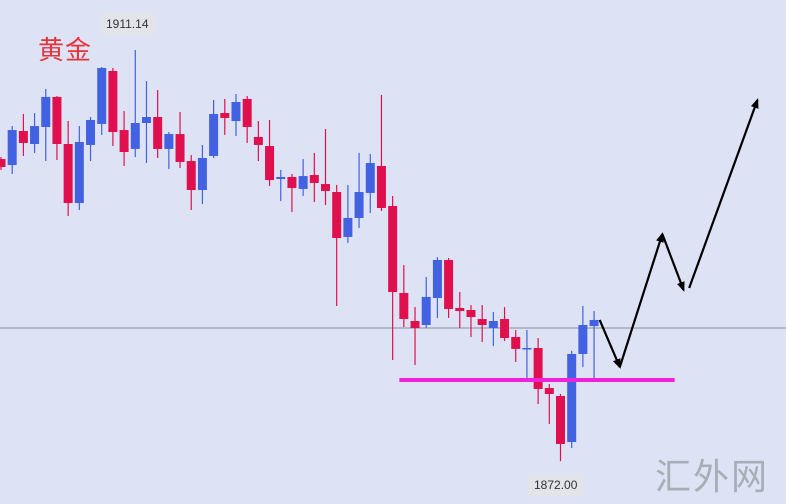 The width and height of the screenshot is (786, 504). I want to click on high-price-label: 1911.14, so click(127, 24).